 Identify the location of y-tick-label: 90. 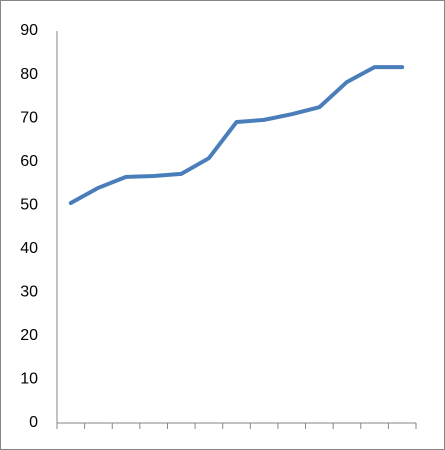
(29, 30).